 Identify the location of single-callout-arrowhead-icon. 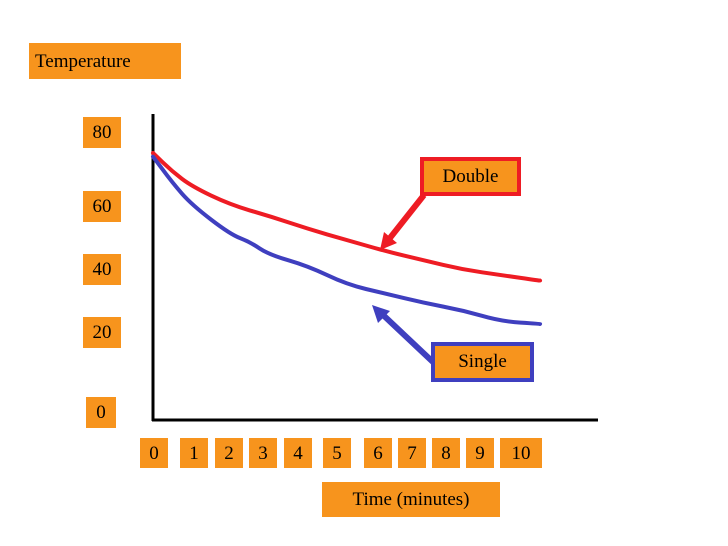
(381, 314).